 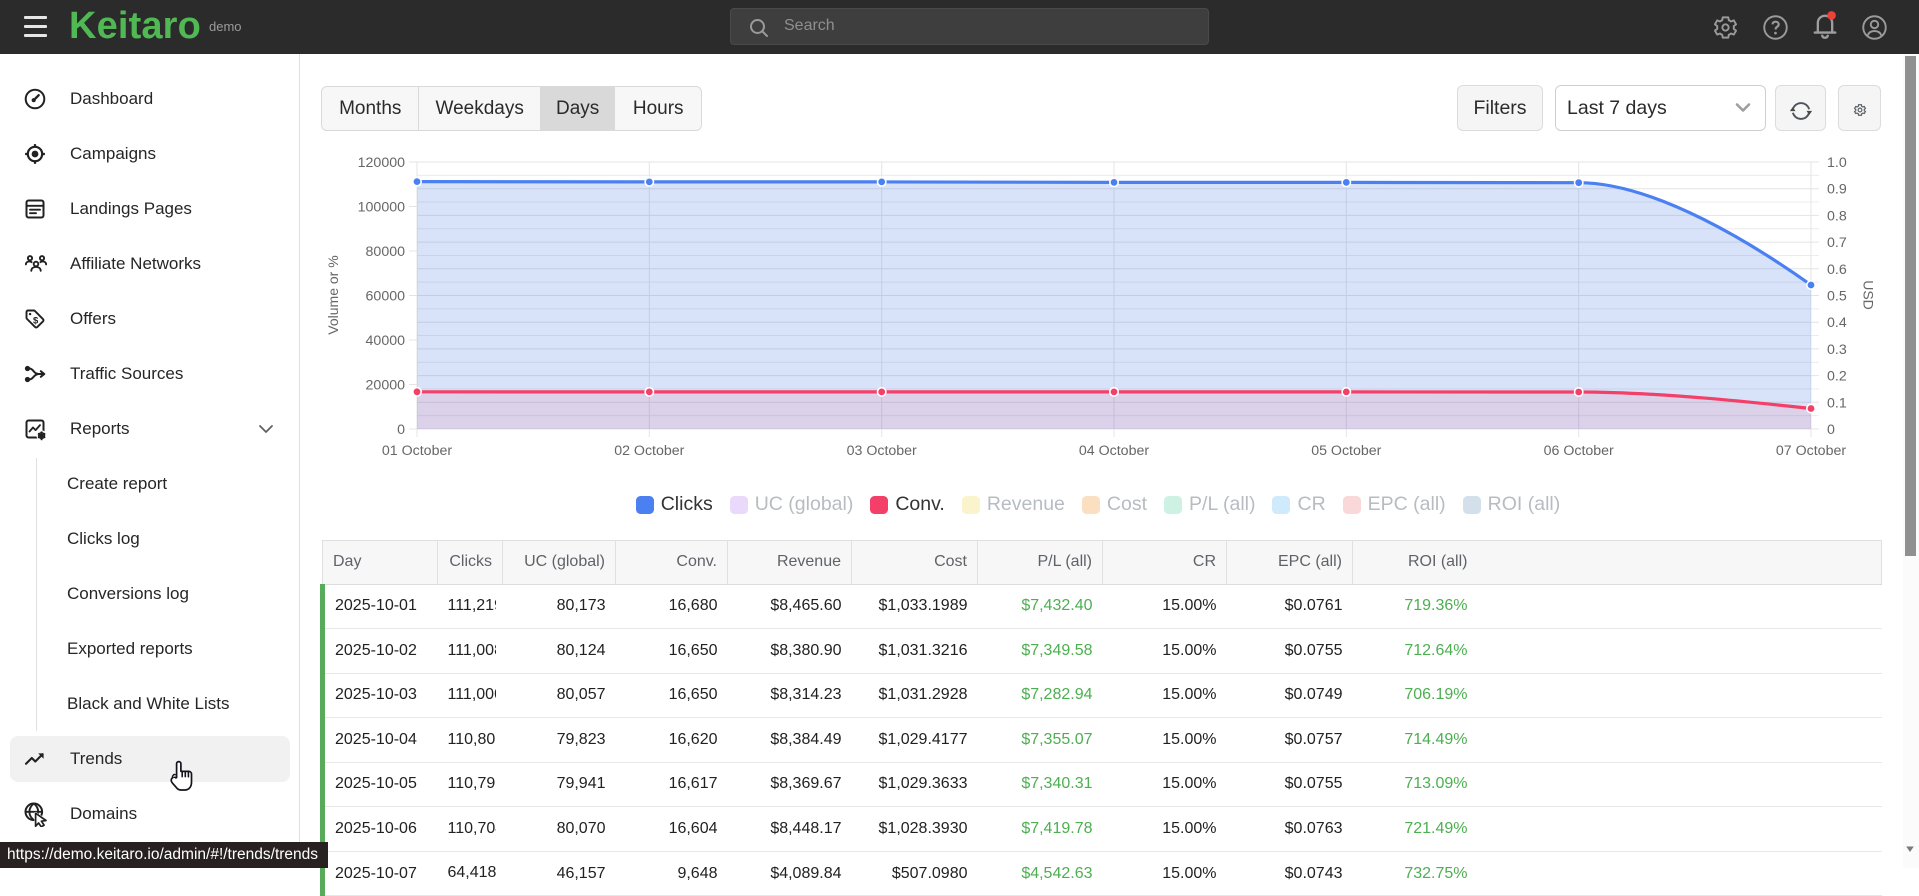 What do you see at coordinates (386, 252) in the screenshot?
I see `svg-text: 80000` at bounding box center [386, 252].